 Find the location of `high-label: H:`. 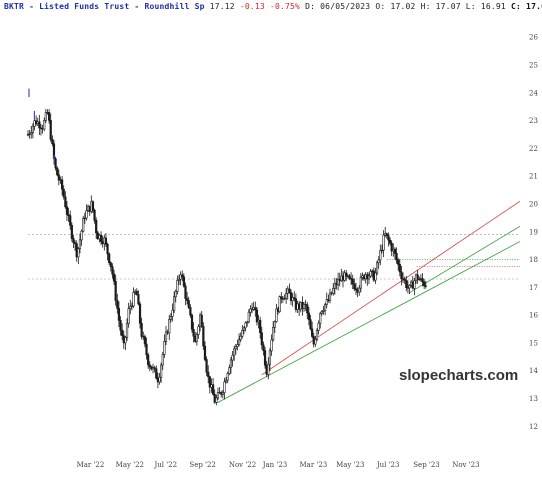

high-label: H: is located at coordinates (425, 6).